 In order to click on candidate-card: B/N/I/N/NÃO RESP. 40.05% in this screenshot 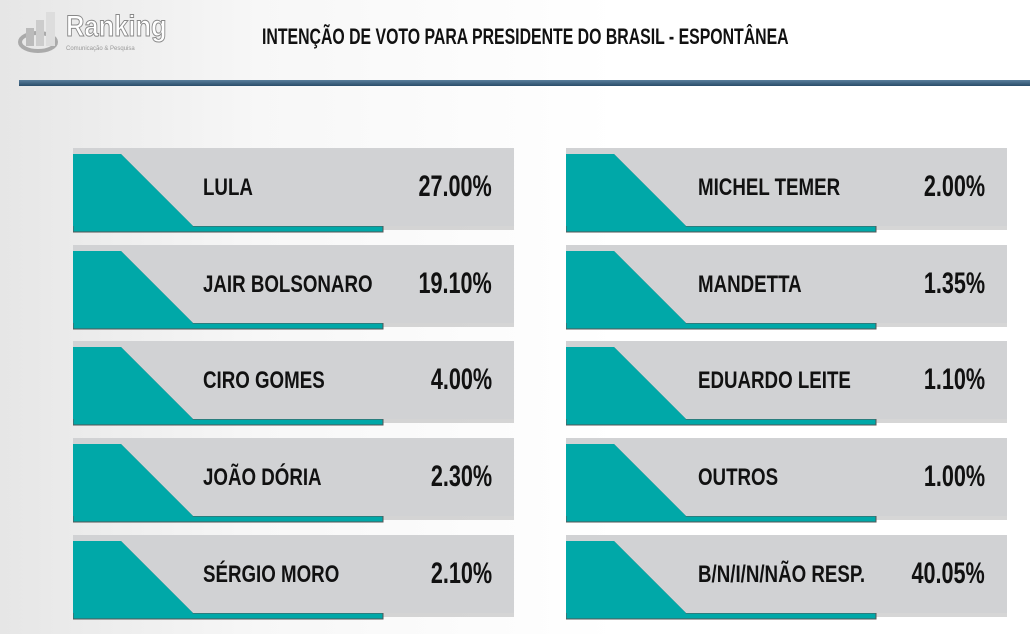, I will do `click(786, 577)`.